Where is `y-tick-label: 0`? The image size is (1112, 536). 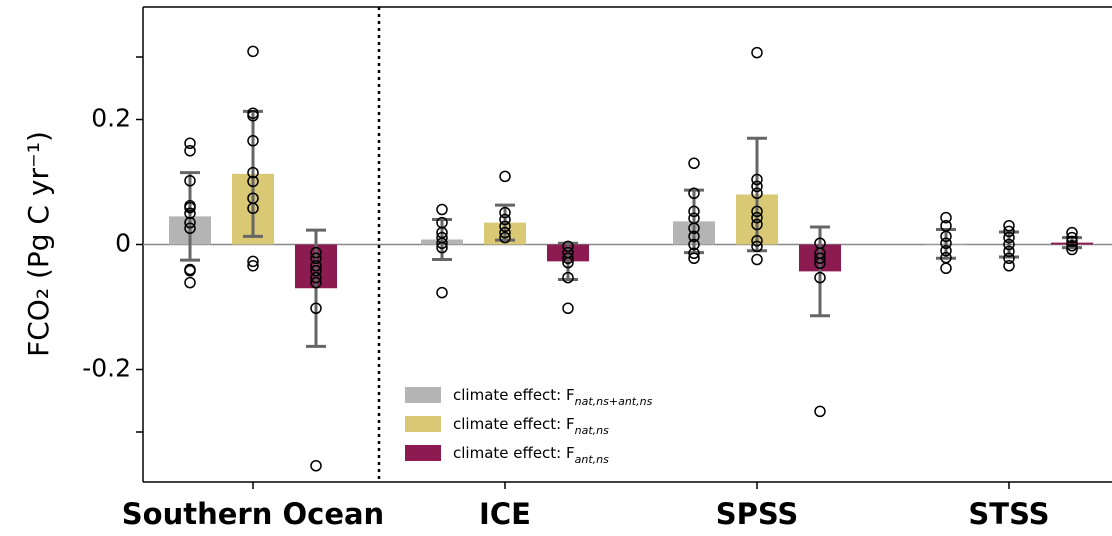
y-tick-label: 0 is located at coordinates (123, 243).